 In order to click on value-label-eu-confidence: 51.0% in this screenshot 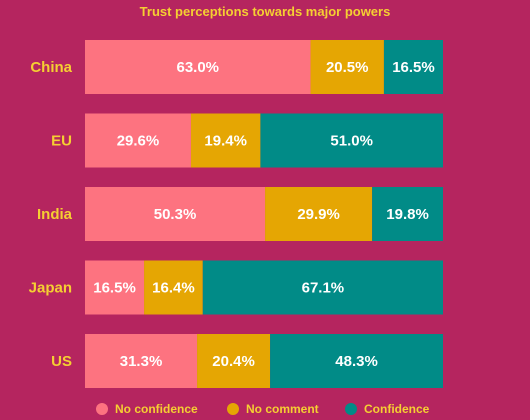, I will do `click(351, 141)`.